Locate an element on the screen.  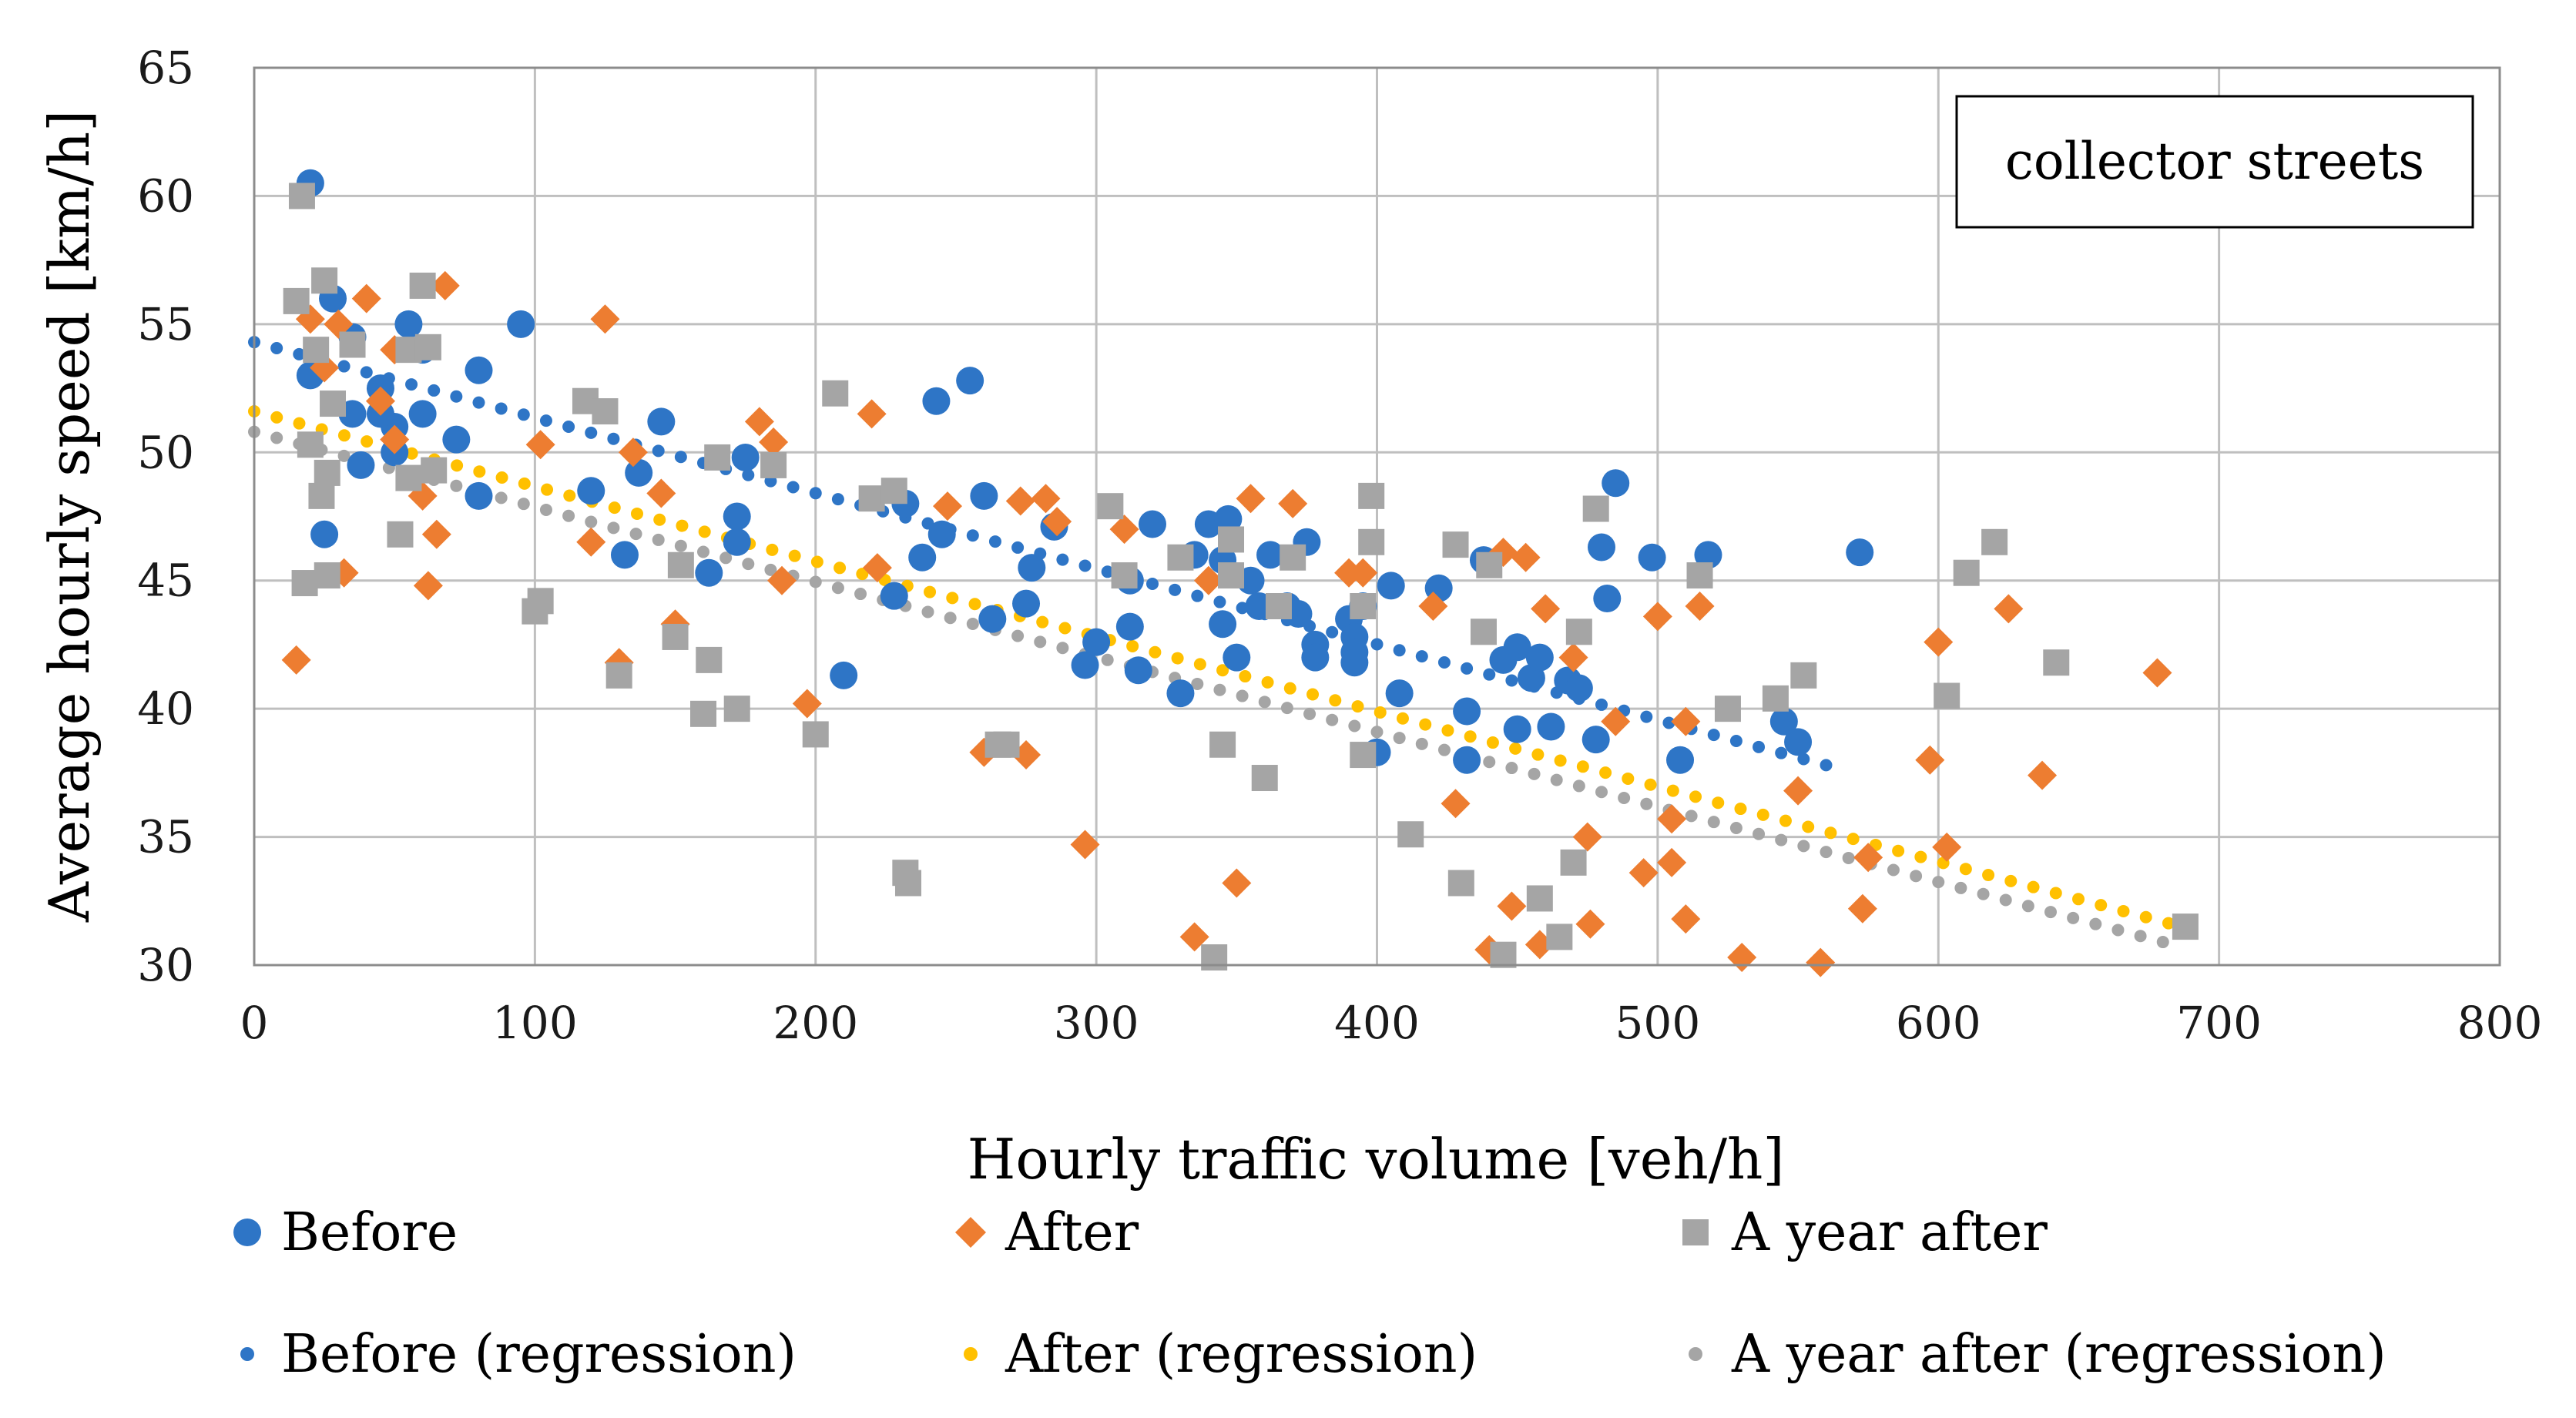
legend-label-before: Before is located at coordinates (369, 1232).